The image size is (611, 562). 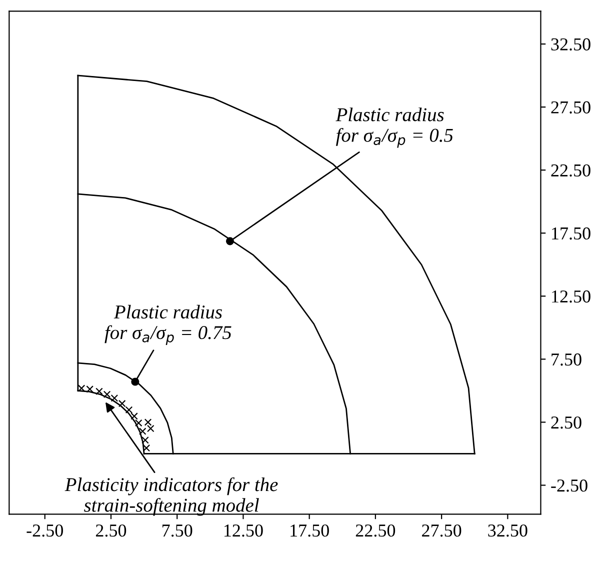 What do you see at coordinates (570, 170) in the screenshot?
I see `y-tick-label: 22.50` at bounding box center [570, 170].